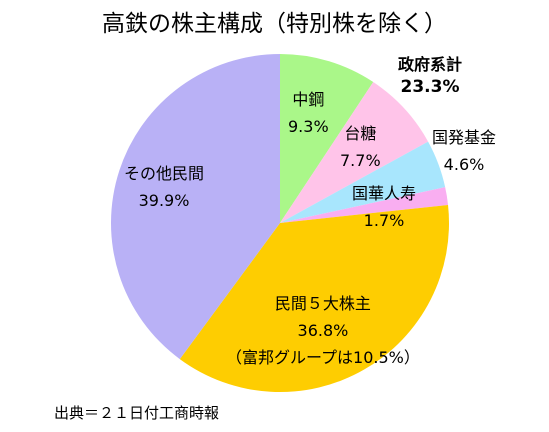 The height and width of the screenshot is (432, 549). I want to click on slice-label-other: その他民間 39.9%, so click(164, 187).